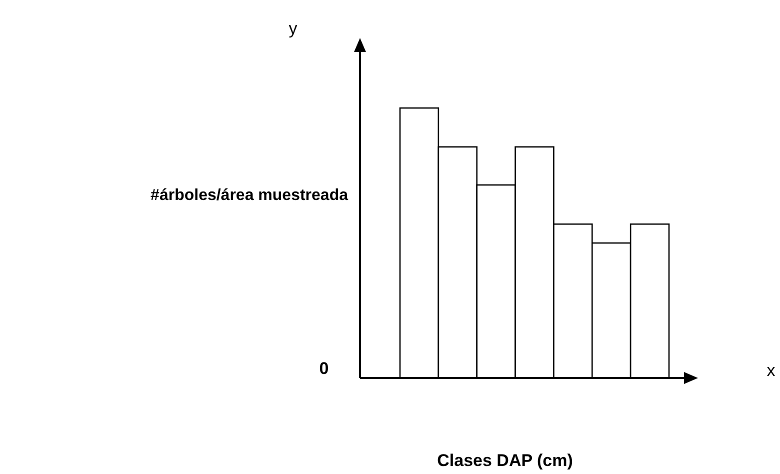 The width and height of the screenshot is (780, 474). I want to click on x-axis-title: Clases DAP (cm), so click(505, 460).